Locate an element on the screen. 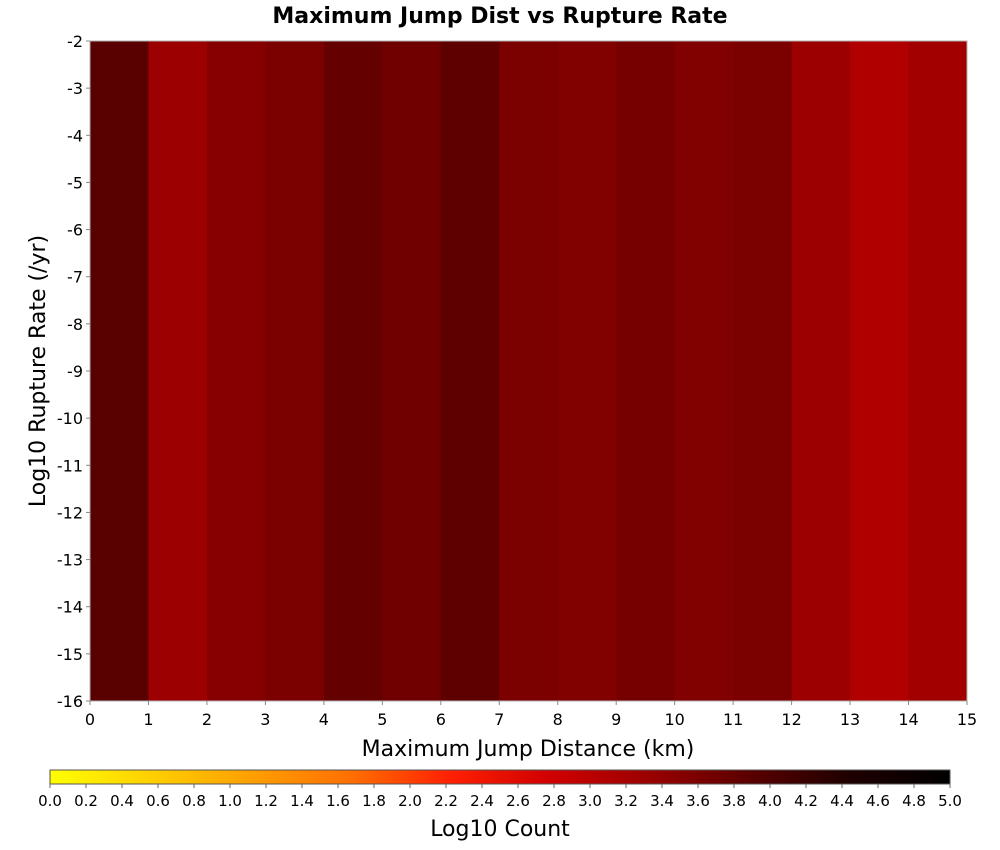  y-axis-ticks: -2 -3 -4 -5 -6 -7 -8 -9 -10 -11 -12 -13 -14 -15 -16 is located at coordinates (73, 371).